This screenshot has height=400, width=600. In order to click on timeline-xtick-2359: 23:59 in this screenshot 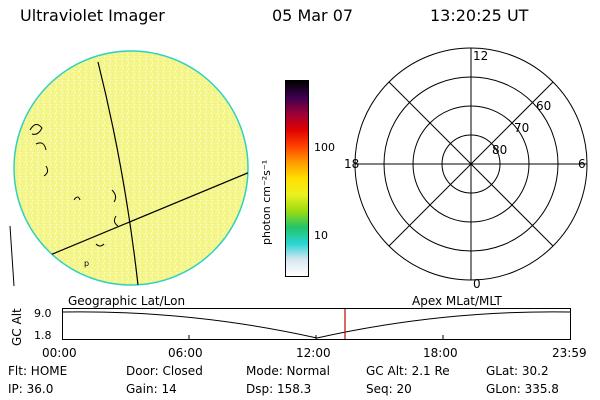, I will do `click(569, 353)`.